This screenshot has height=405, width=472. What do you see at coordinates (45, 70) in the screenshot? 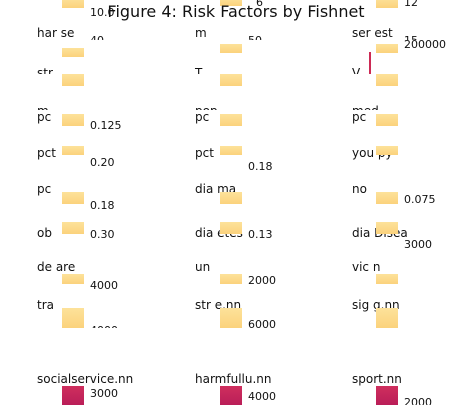
I see `facet-title-str: str` at bounding box center [45, 70].